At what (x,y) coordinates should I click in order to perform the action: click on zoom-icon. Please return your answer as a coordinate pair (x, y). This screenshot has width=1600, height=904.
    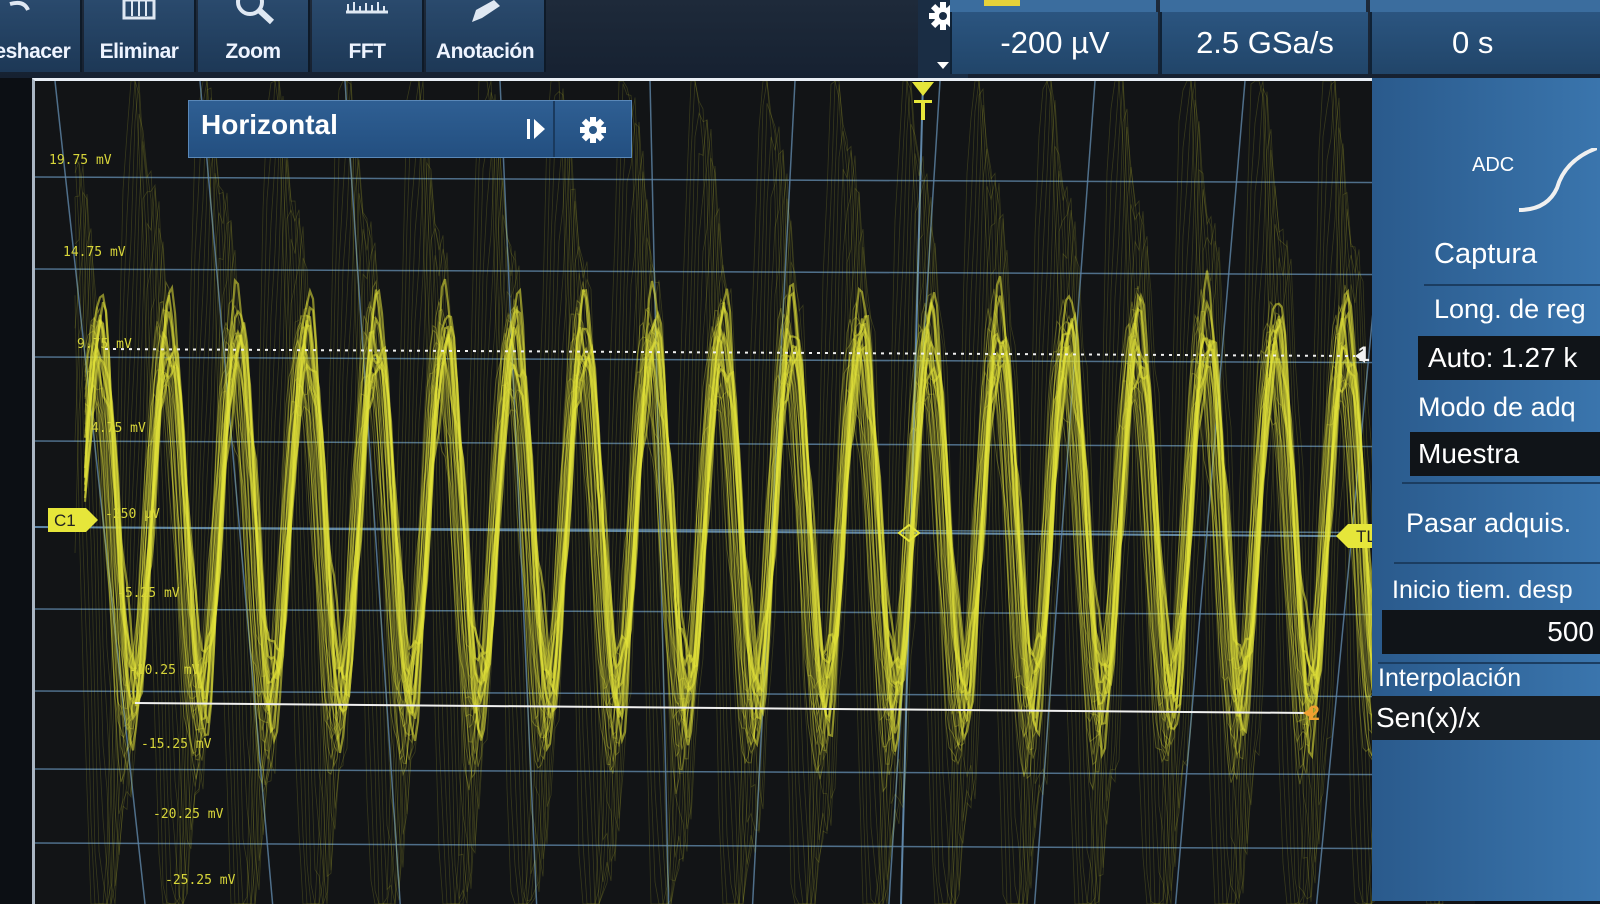
    Looking at the image, I should click on (253, 14).